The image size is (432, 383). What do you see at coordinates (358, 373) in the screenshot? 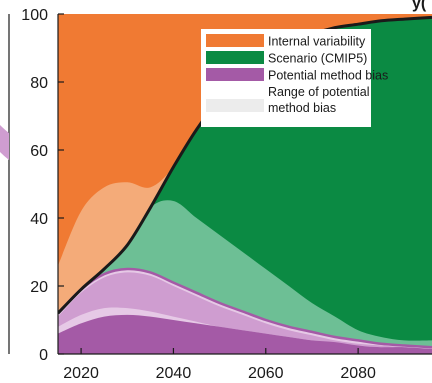
I see `x-tick-label: 2080` at bounding box center [358, 373].